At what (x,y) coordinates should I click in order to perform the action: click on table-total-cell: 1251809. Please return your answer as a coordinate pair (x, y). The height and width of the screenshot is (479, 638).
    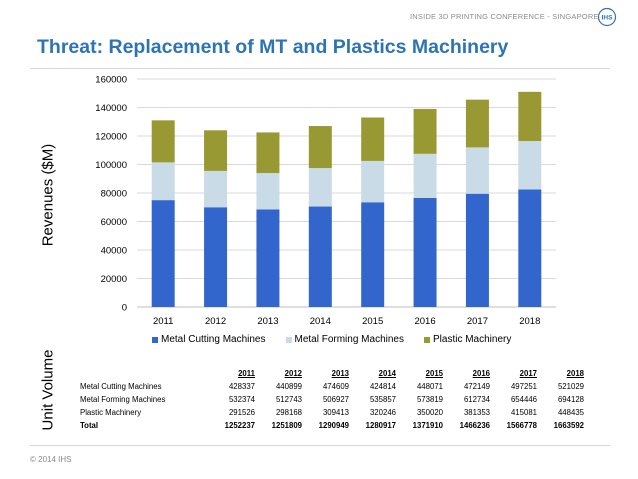
    Looking at the image, I should click on (286, 425).